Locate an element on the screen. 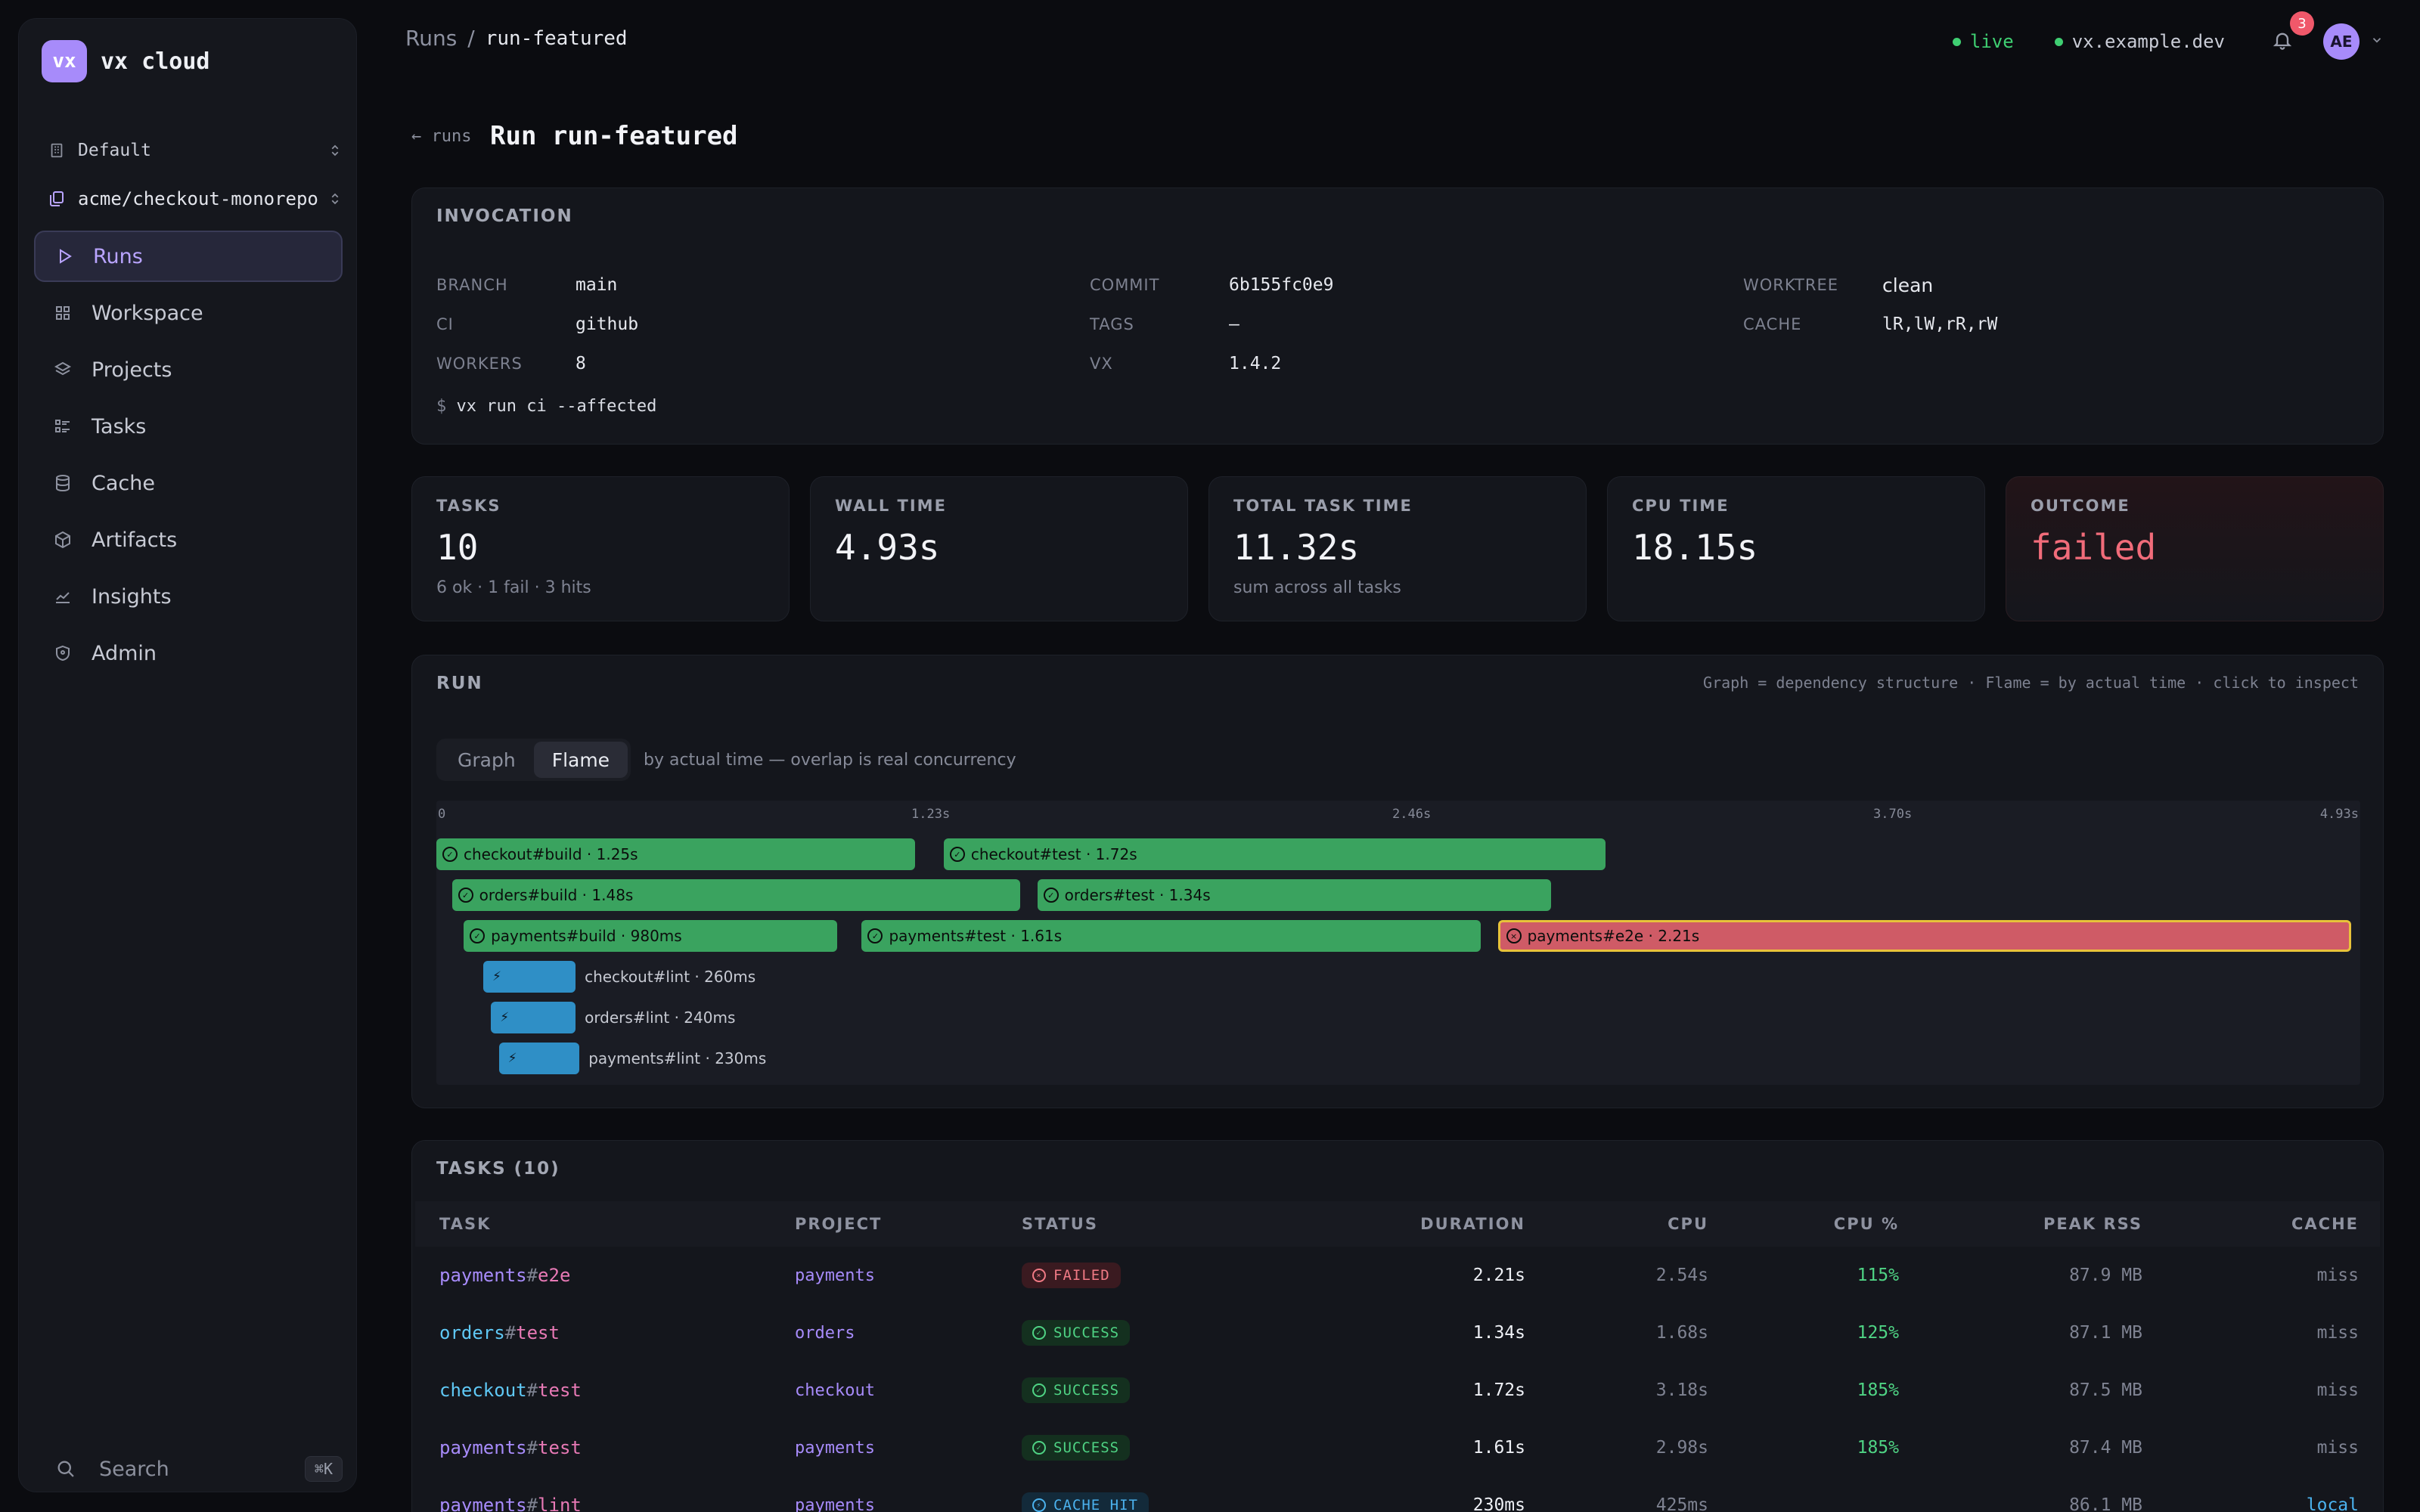 This screenshot has height=1512, width=2420. org-switcher: Default is located at coordinates (196, 150).